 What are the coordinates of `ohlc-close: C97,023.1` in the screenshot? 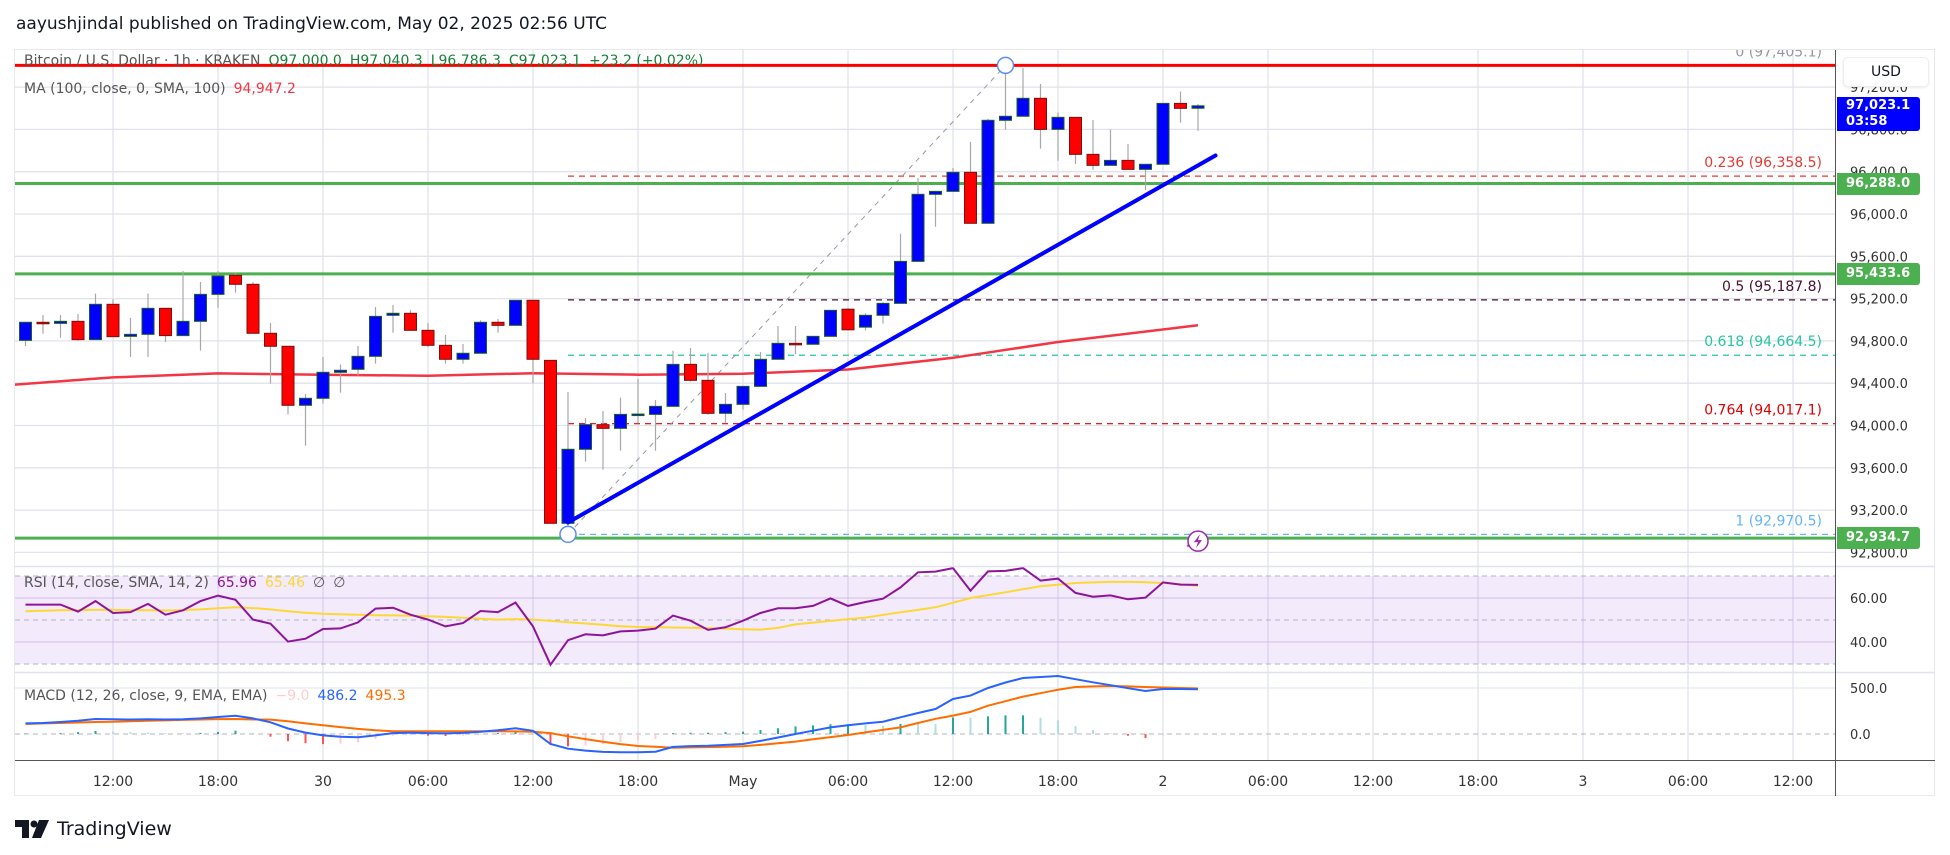 It's located at (544, 61).